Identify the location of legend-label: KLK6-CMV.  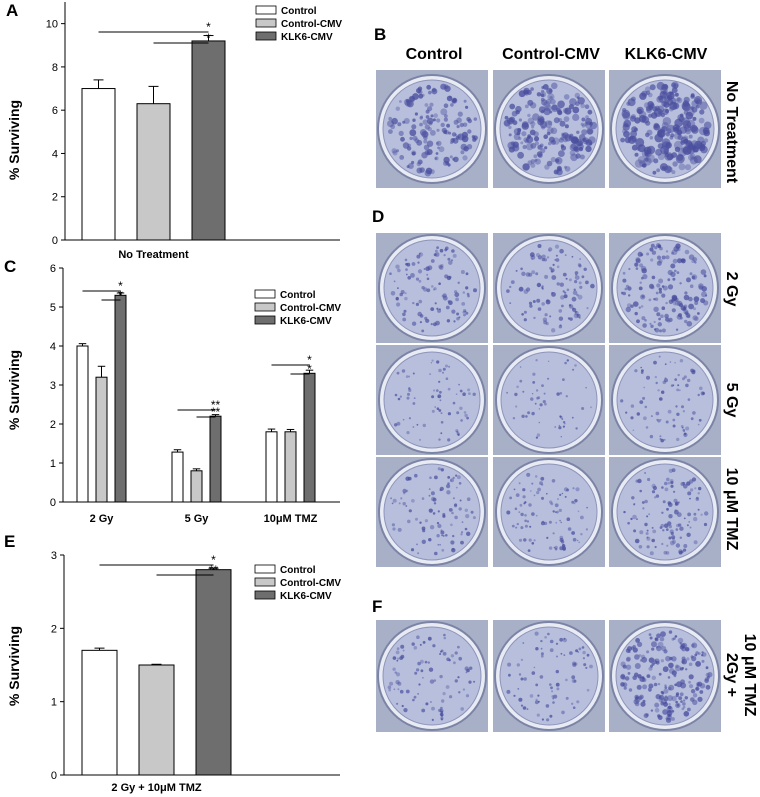
(307, 37).